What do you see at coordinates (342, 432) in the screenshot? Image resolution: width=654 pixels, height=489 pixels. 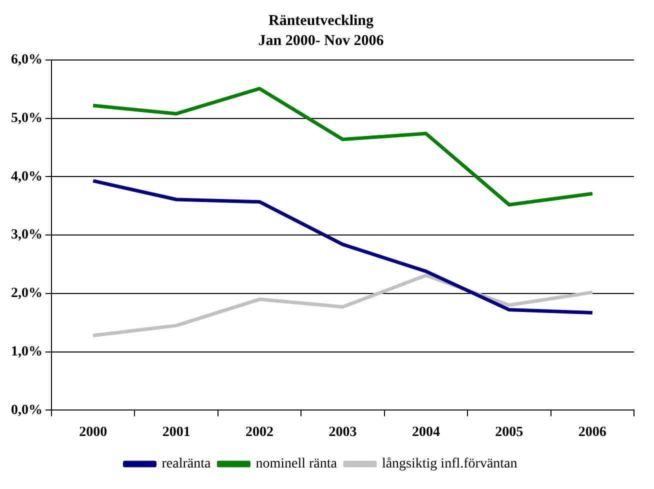 I see `x-tick-label: 2003` at bounding box center [342, 432].